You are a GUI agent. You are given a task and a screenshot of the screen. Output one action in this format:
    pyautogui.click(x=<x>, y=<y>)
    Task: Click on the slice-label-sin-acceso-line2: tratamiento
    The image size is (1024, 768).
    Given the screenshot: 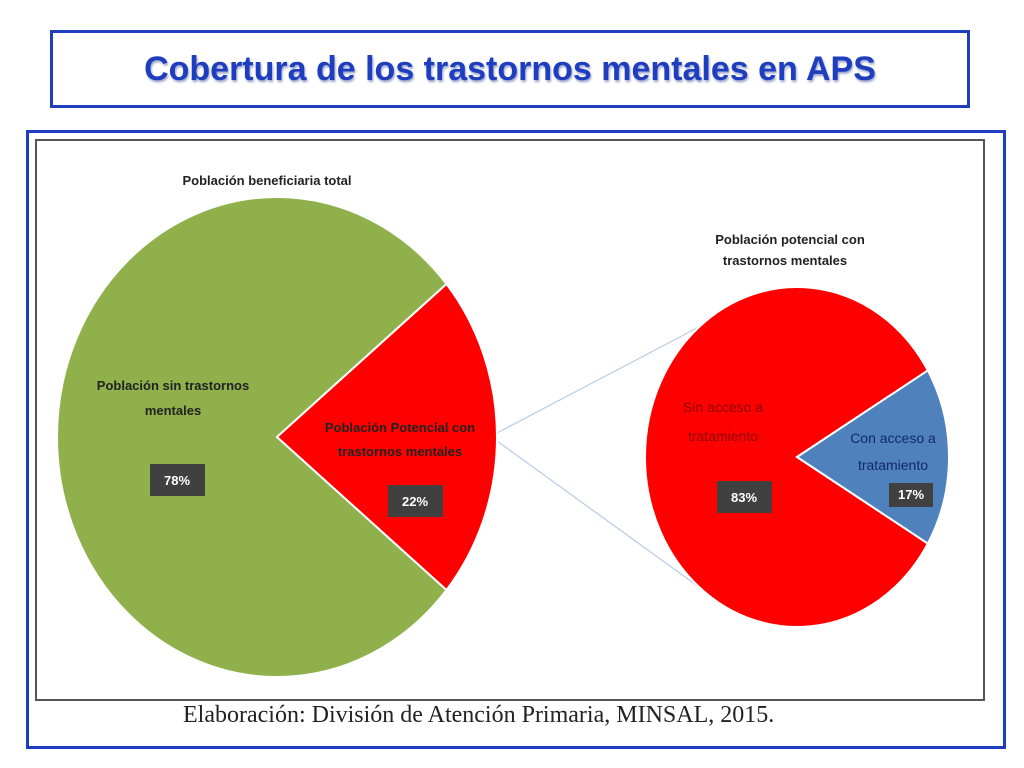 What is the action you would take?
    pyautogui.click(x=723, y=436)
    